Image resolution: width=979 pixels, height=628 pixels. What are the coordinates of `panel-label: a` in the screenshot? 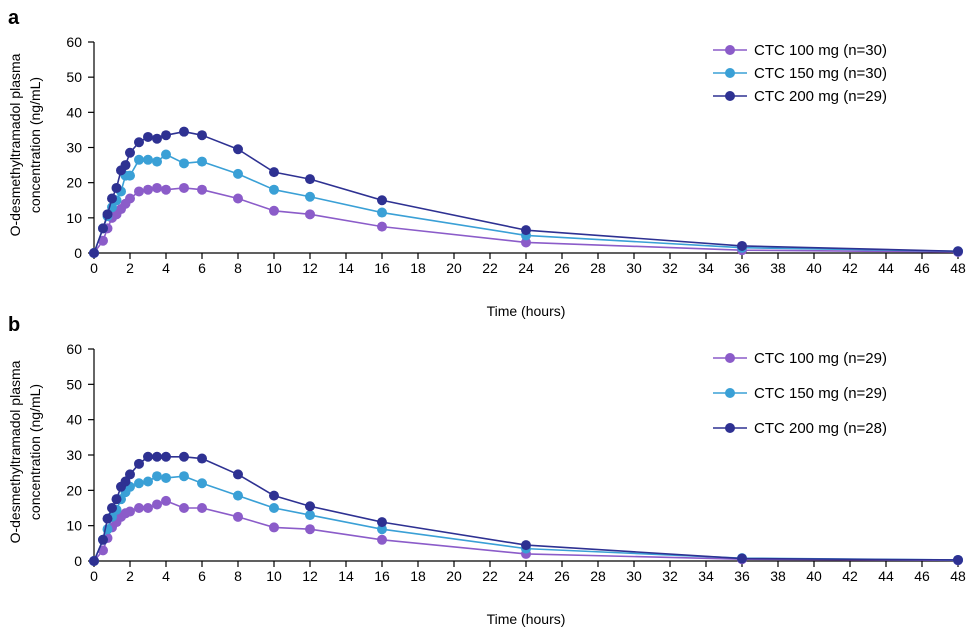 It's located at (14, 18).